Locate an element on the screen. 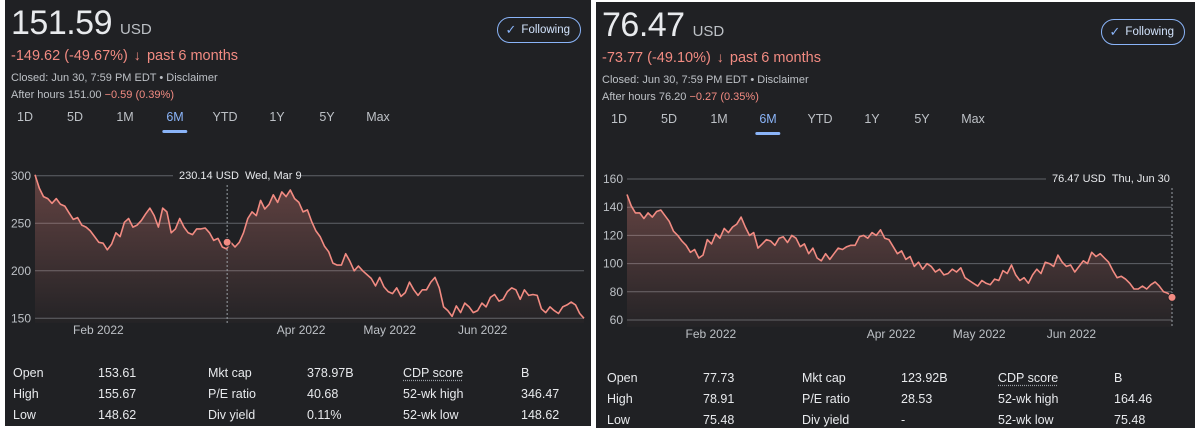 The image size is (1200, 432). stat-value-52-wk-low: 148.62 is located at coordinates (540, 415).